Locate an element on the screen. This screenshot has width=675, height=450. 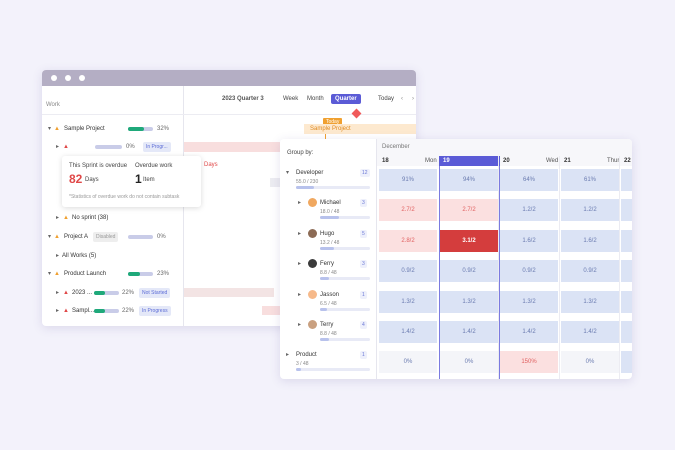
today-column-header is located at coordinates (469, 161).